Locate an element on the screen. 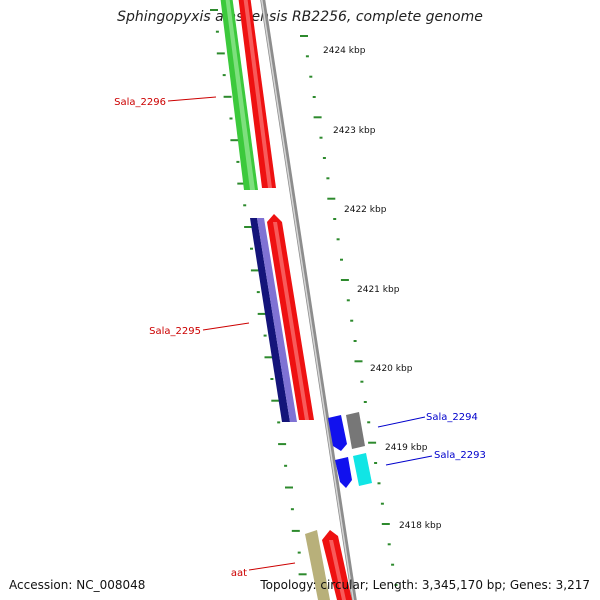 This screenshot has width=600, height=600. gene-label-sala-2294: Sala_2294 is located at coordinates (452, 417).